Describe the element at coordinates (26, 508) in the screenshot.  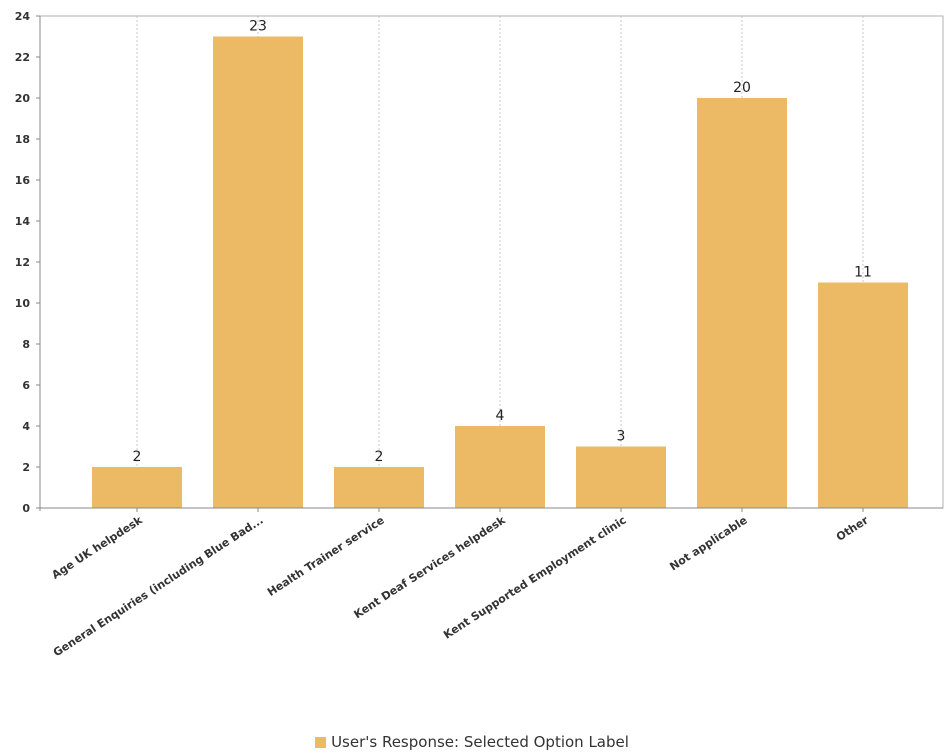
I see `y-tick-label: 0` at that location.